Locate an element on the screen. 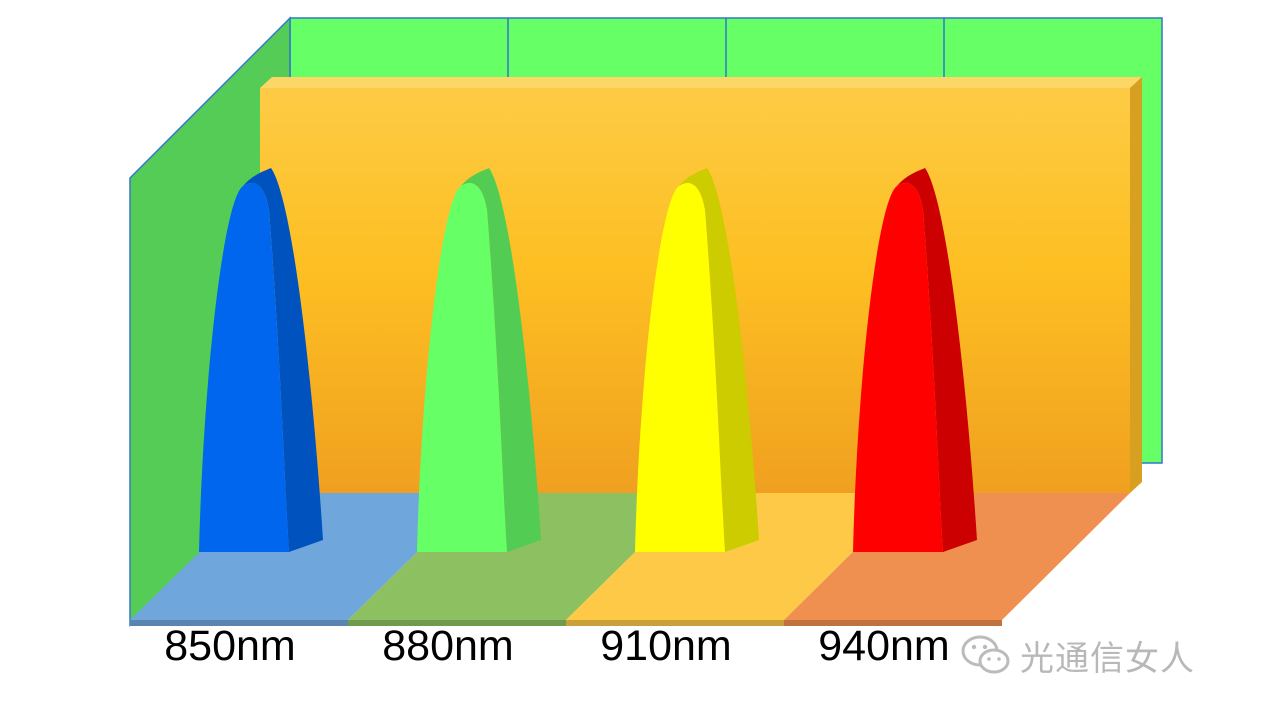 The width and height of the screenshot is (1280, 725). floor is located at coordinates (630, 556).